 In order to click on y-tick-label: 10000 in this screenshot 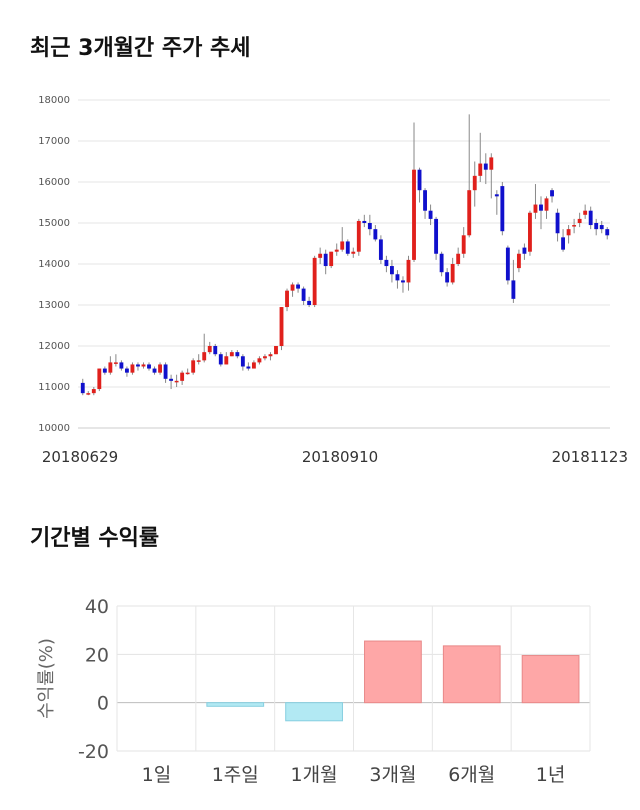, I will do `click(54, 428)`.